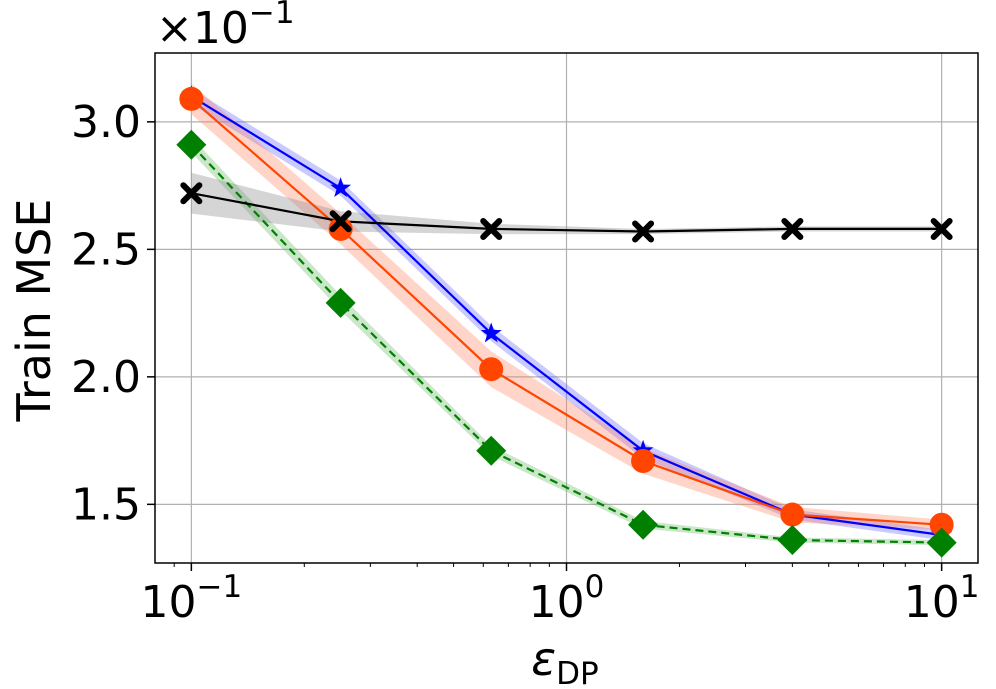 This screenshot has width=996, height=689. I want to click on y-offset-label: ×10⁻¹, so click(225, 27).